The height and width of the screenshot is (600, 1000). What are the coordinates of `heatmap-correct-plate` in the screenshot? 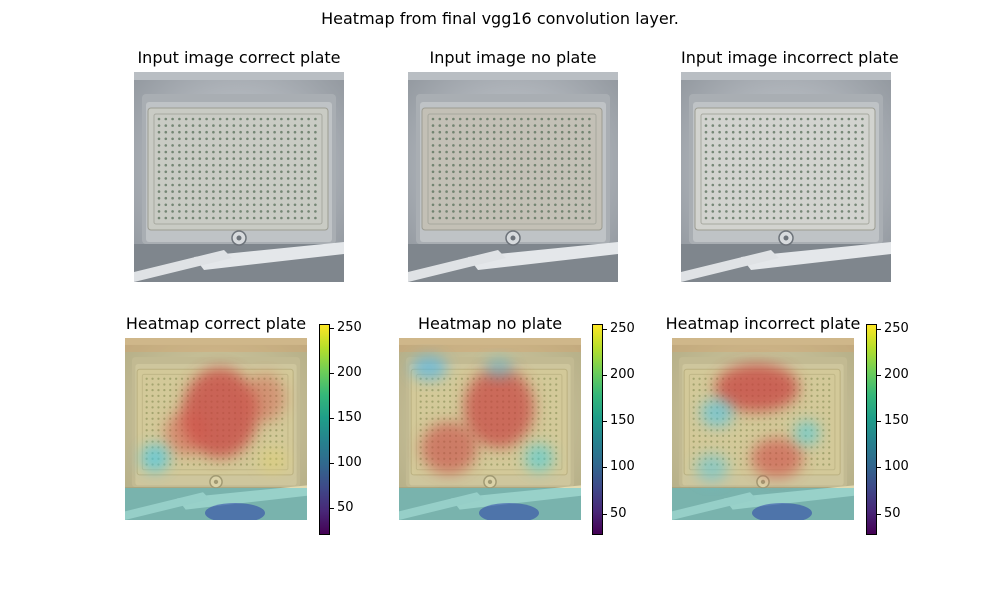 It's located at (216, 429).